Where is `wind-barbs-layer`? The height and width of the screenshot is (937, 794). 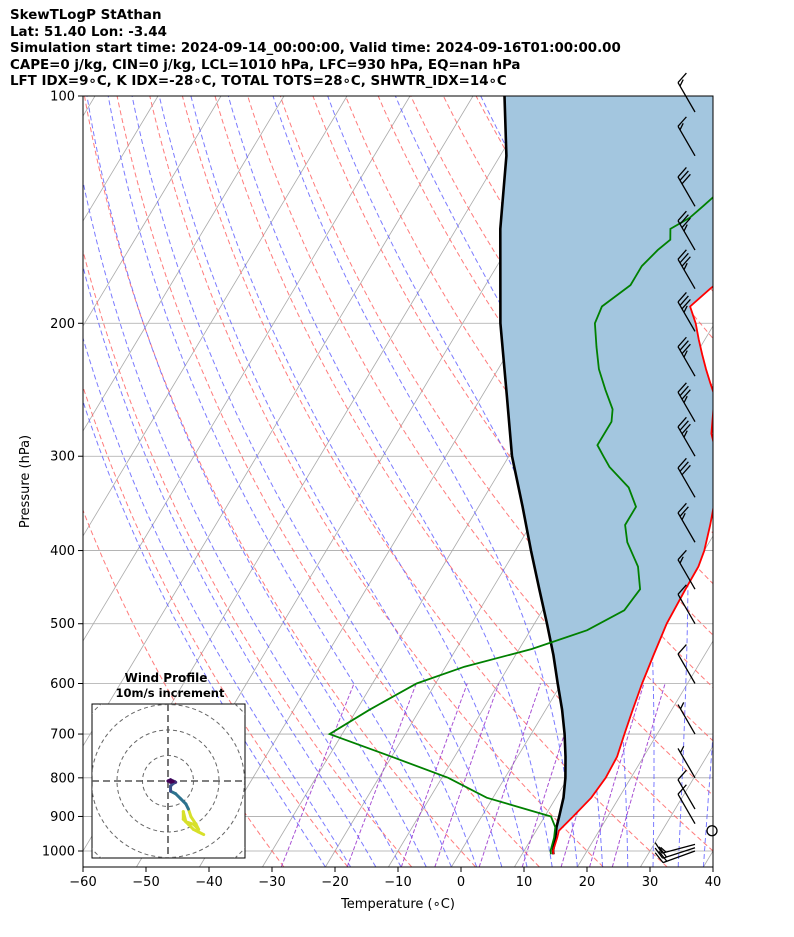
wind-barbs-layer is located at coordinates (686, 468).